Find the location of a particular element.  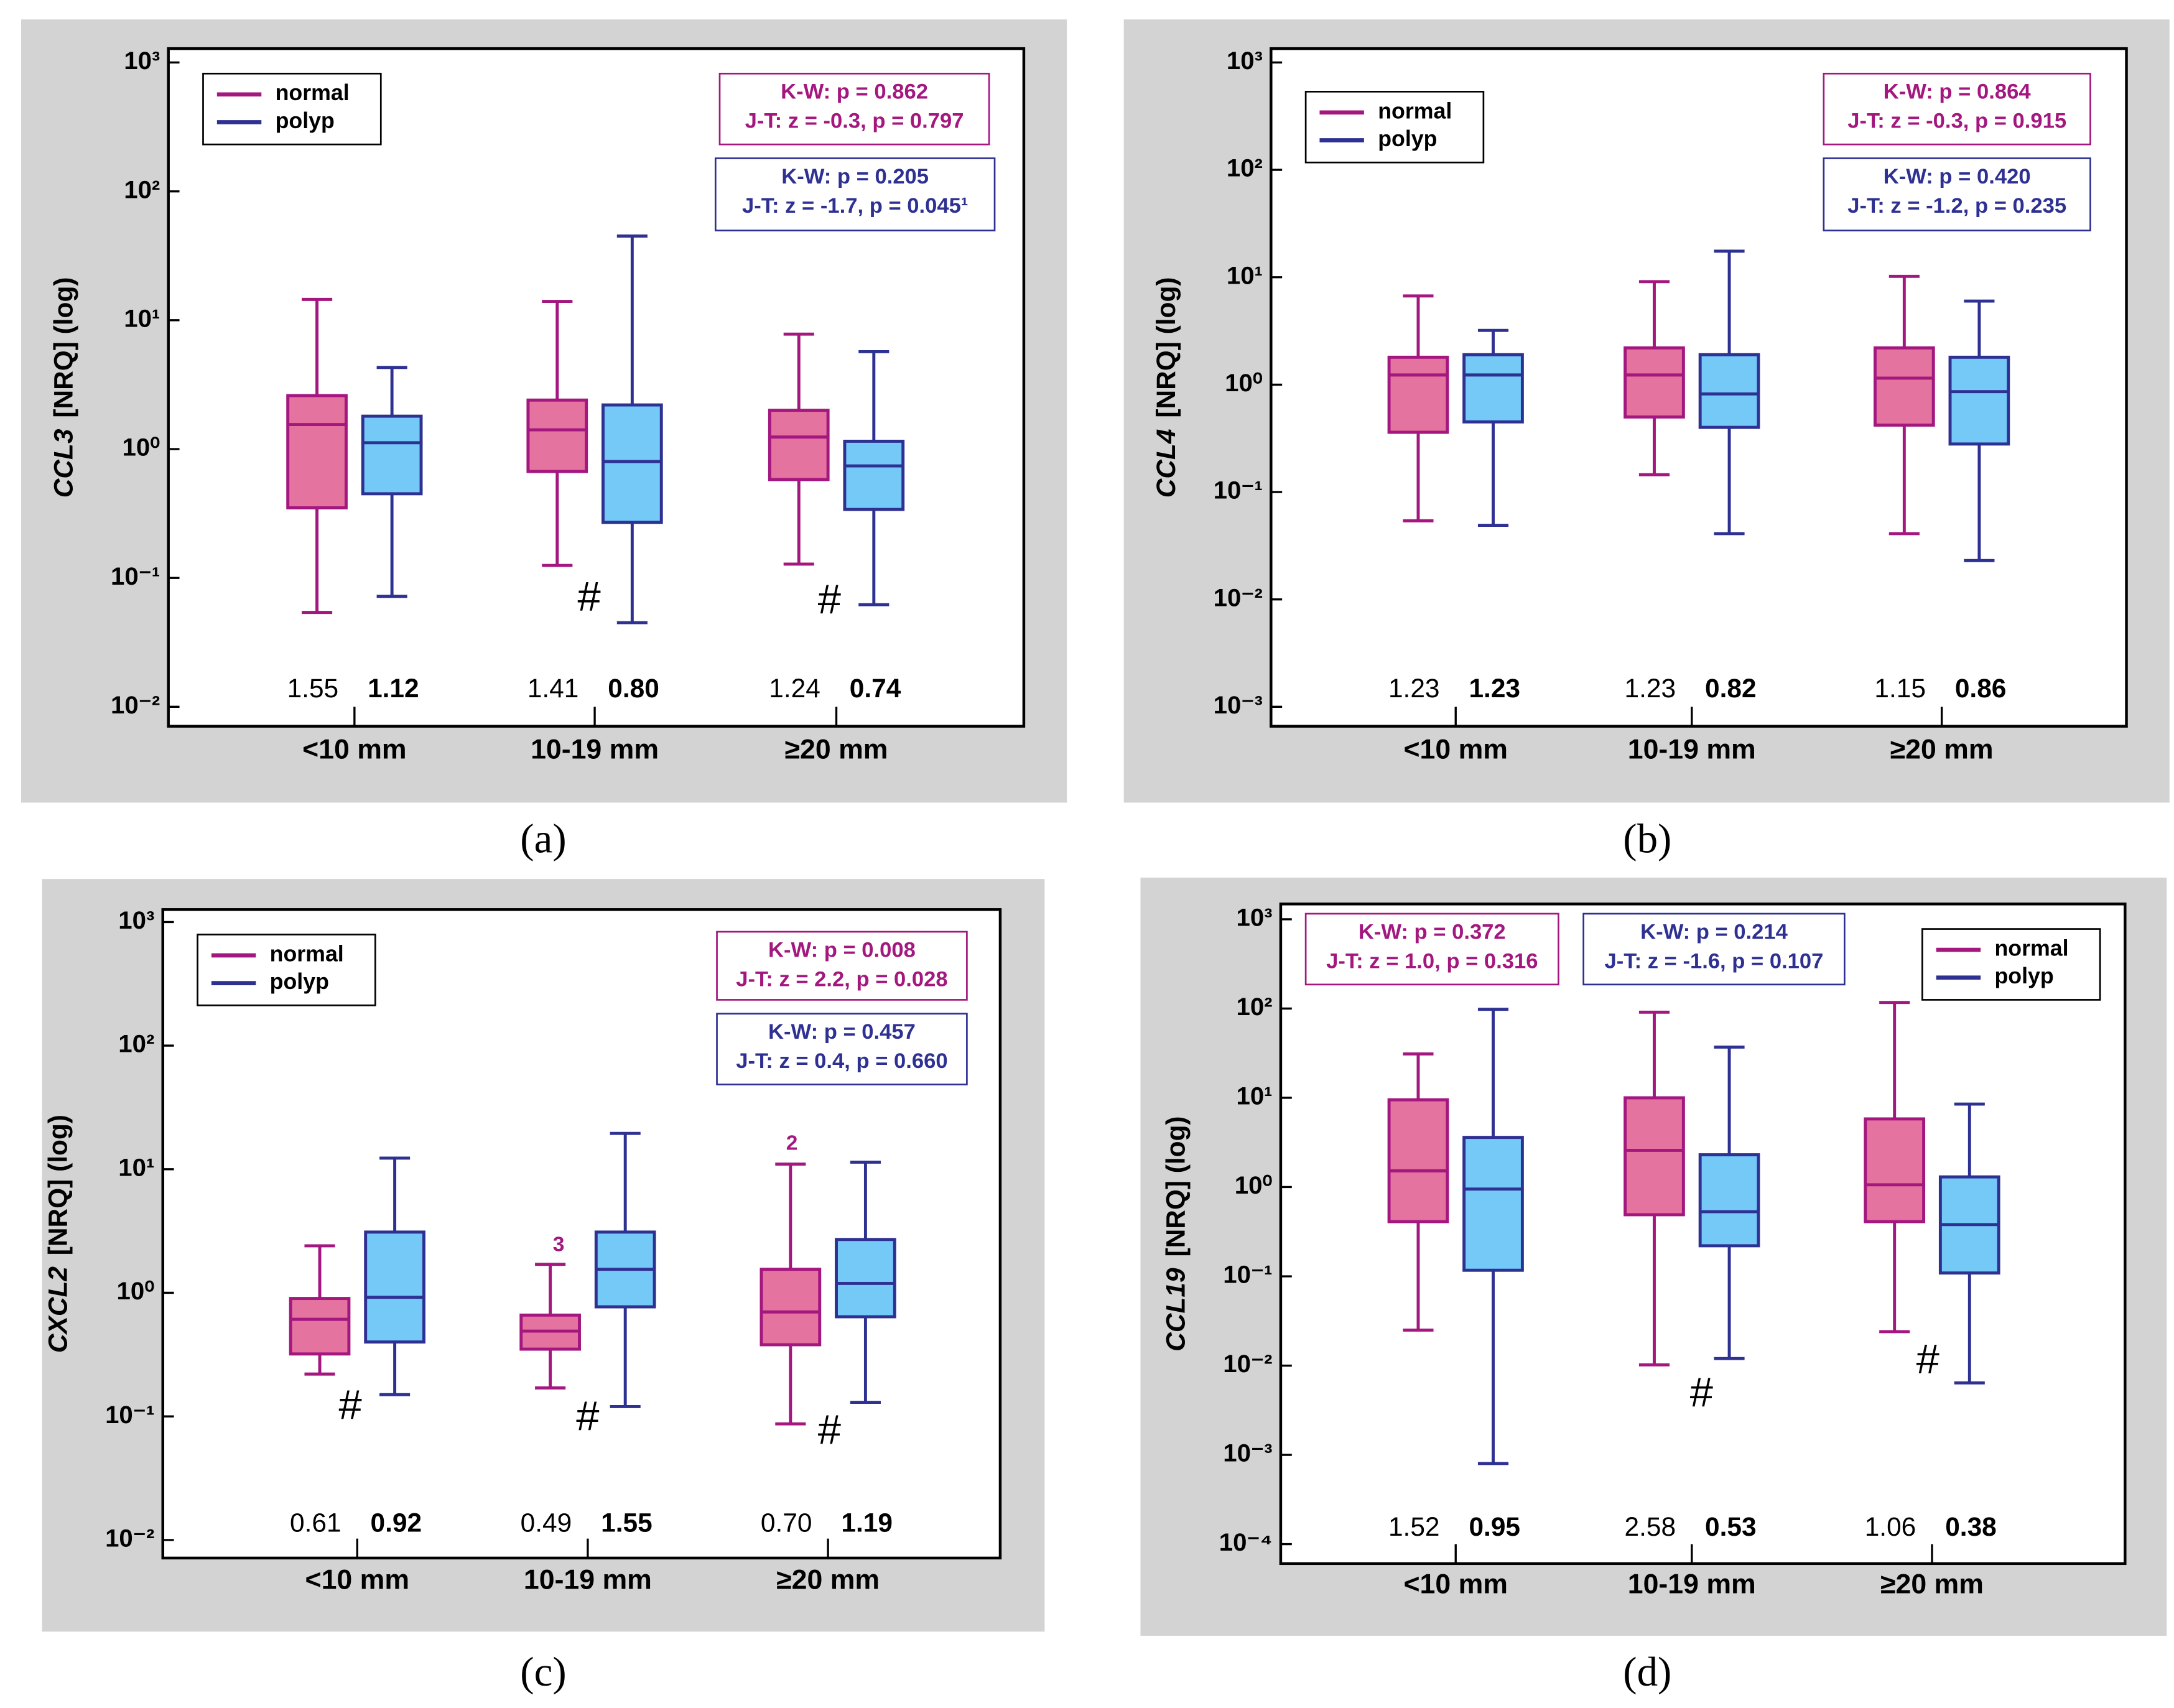

median-label: 1.15 is located at coordinates (1900, 688).